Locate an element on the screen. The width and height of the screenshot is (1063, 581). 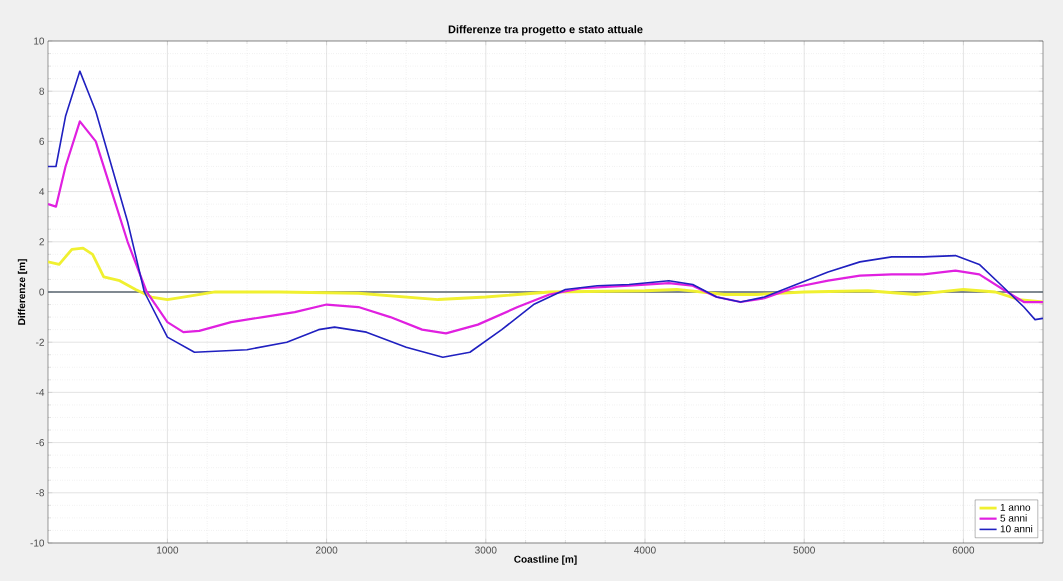
legend-label: 1 anno is located at coordinates (1015, 507).